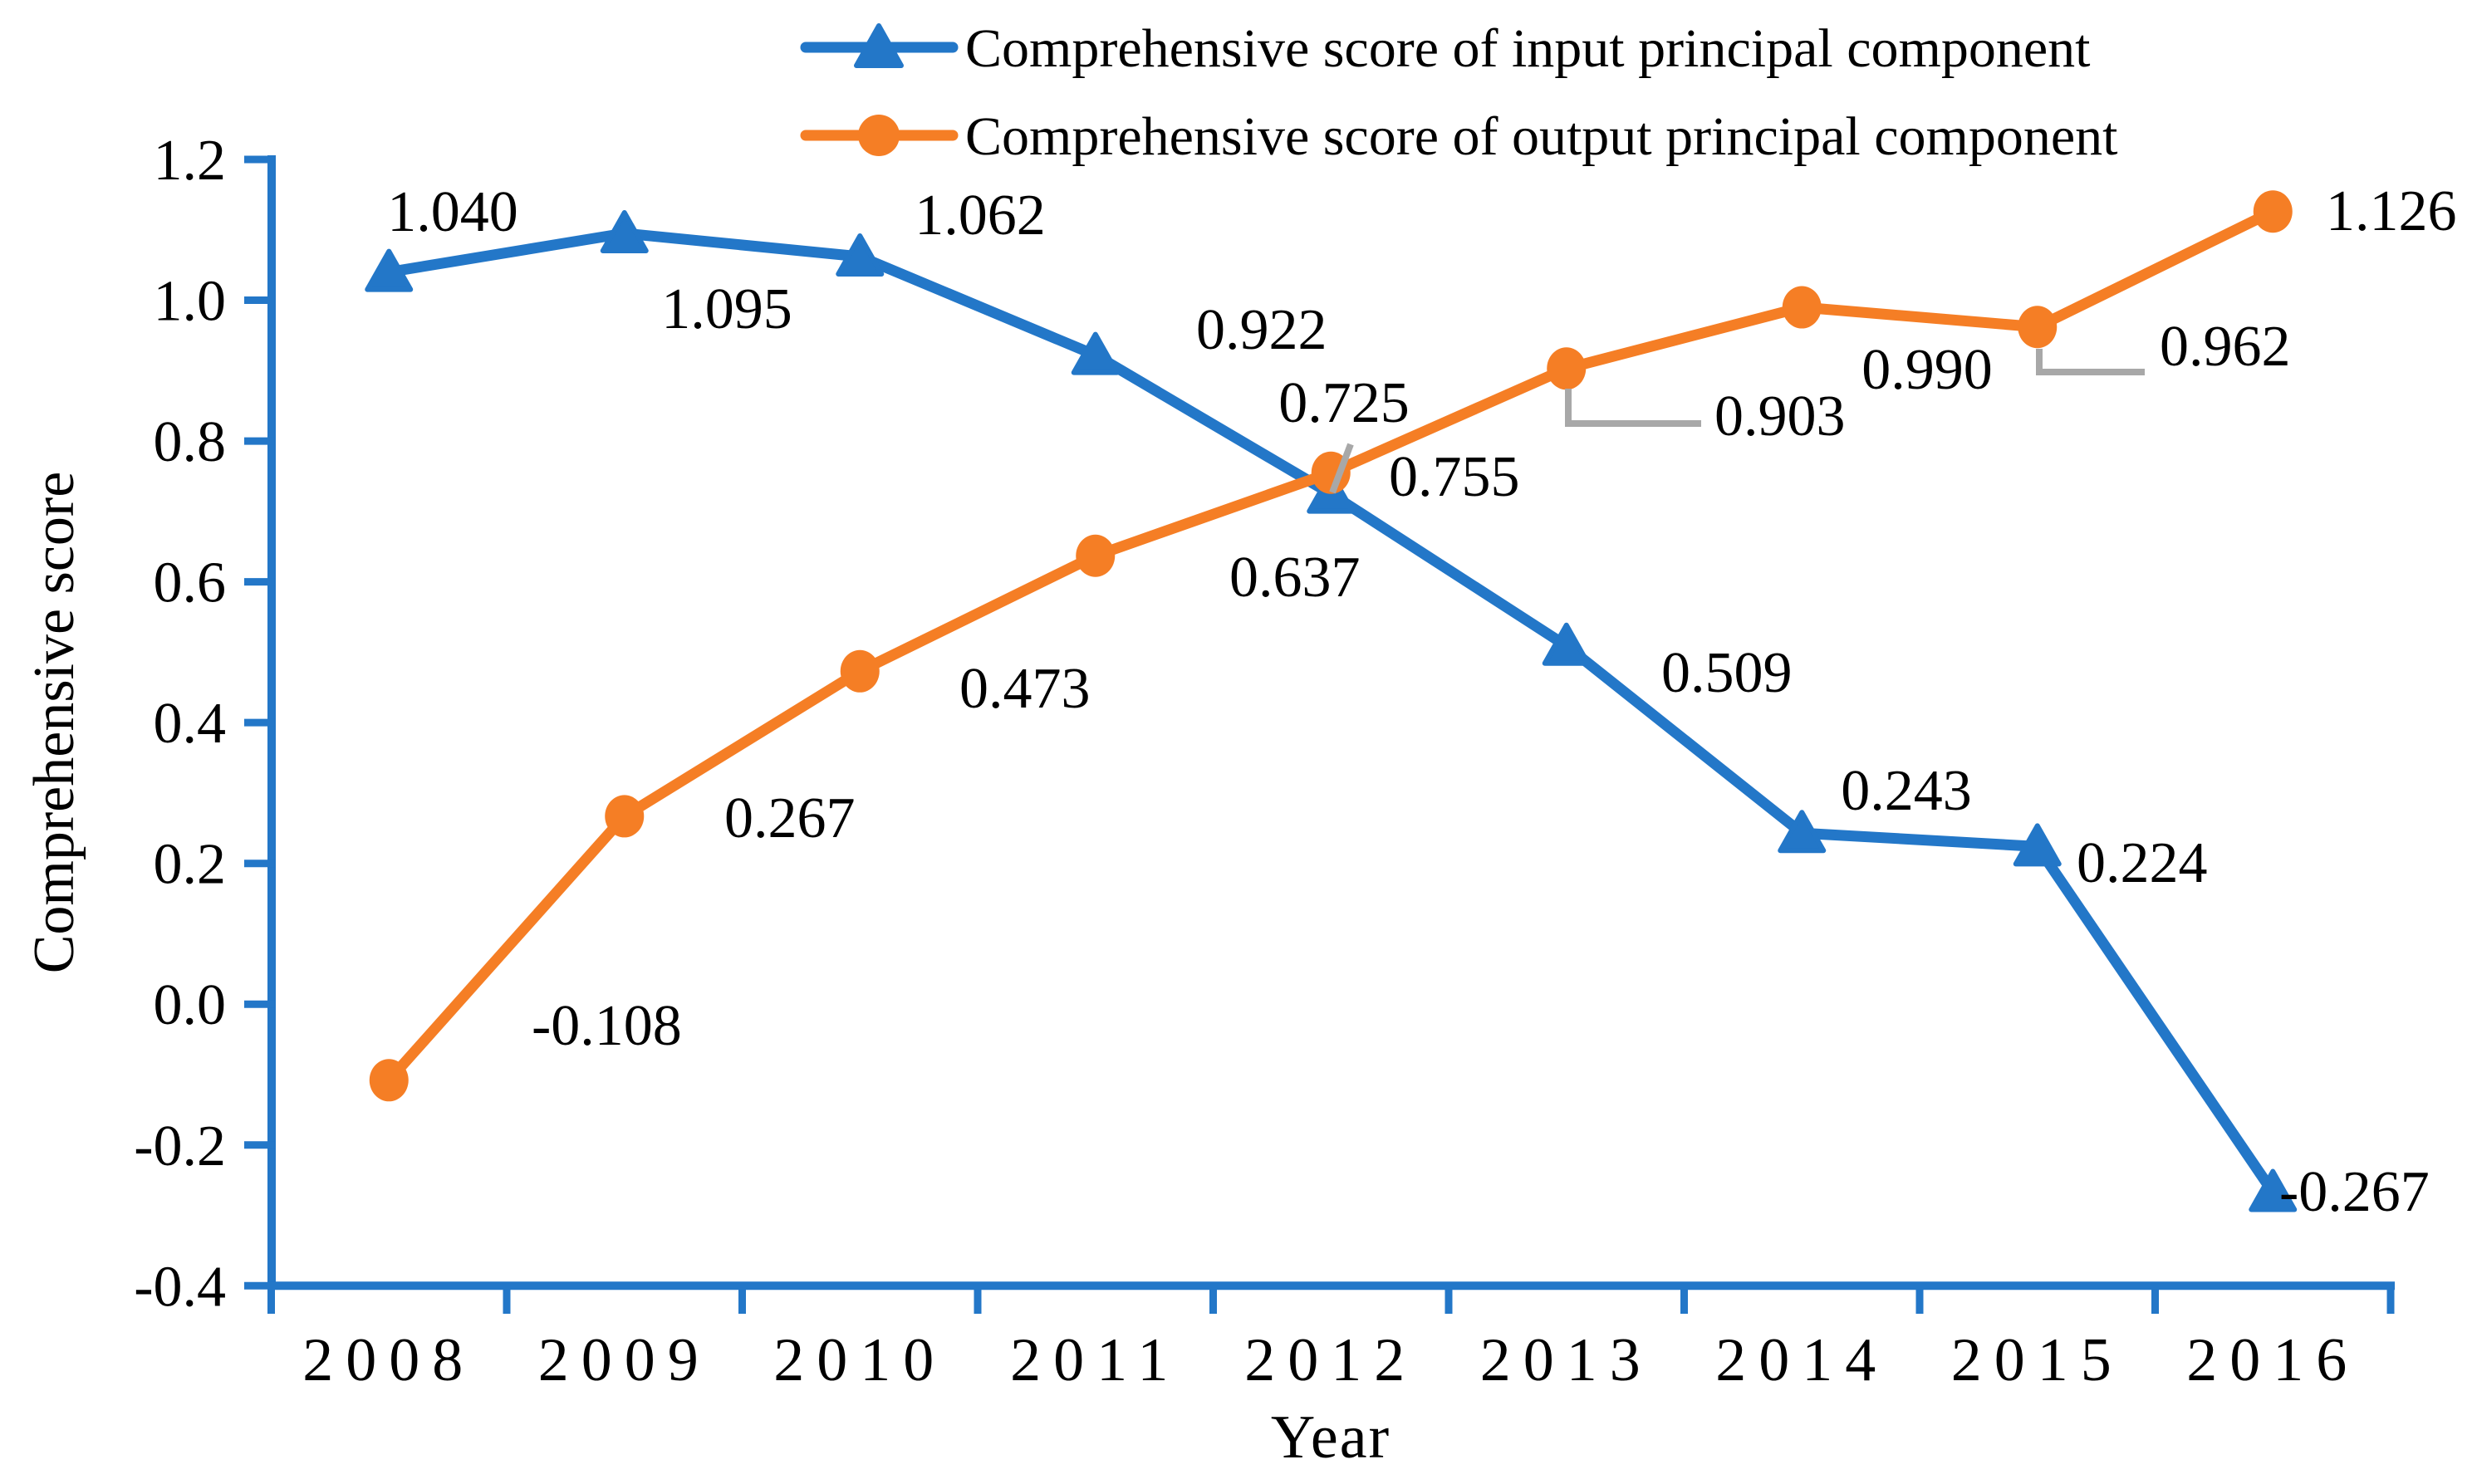  Describe the element at coordinates (726, 309) in the screenshot. I see `data-label: 1.095` at that location.